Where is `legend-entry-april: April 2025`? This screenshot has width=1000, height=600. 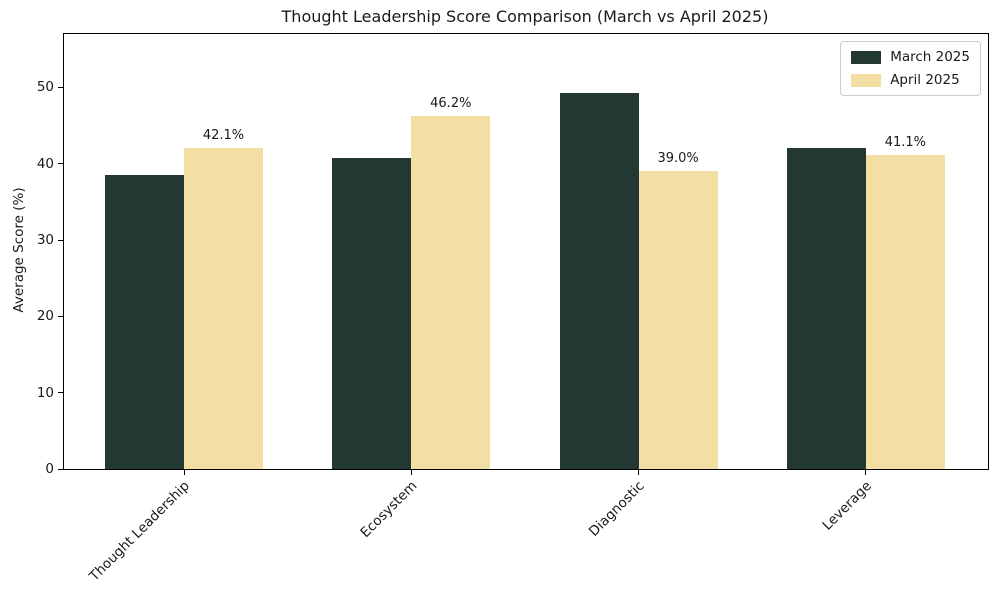 legend-entry-april: April 2025 is located at coordinates (910, 80).